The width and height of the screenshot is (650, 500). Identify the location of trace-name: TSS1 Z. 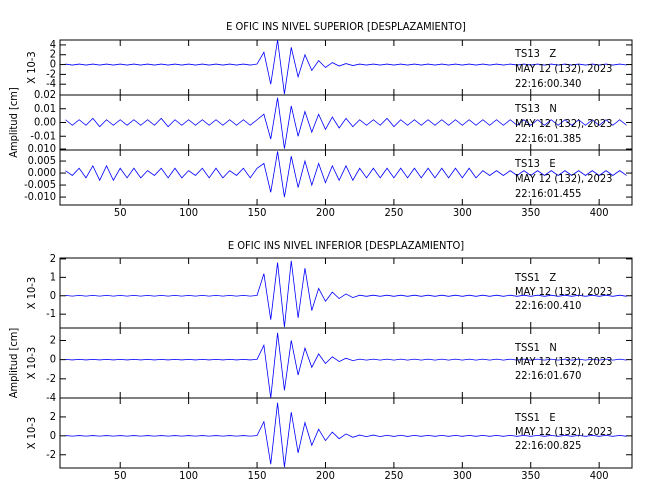
(535, 277).